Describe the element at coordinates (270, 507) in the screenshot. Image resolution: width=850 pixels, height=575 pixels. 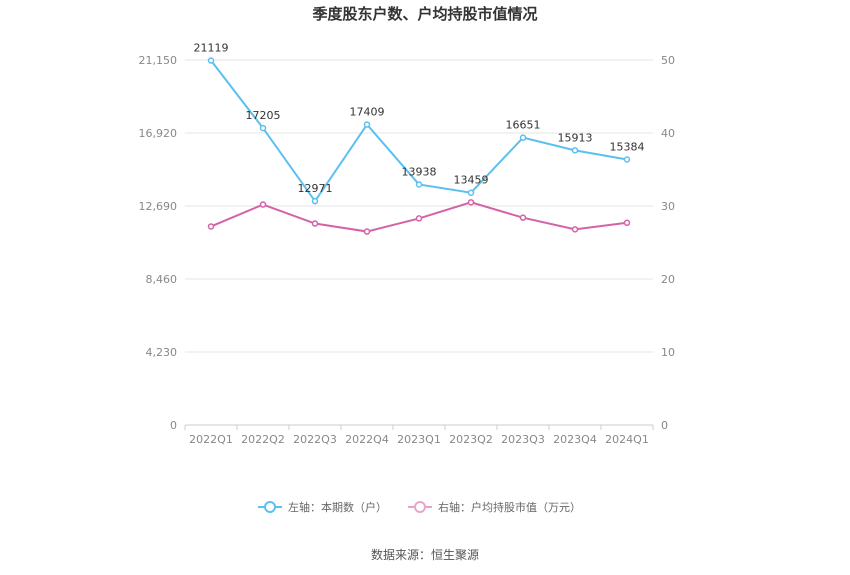
I see `legend-marker-left` at that location.